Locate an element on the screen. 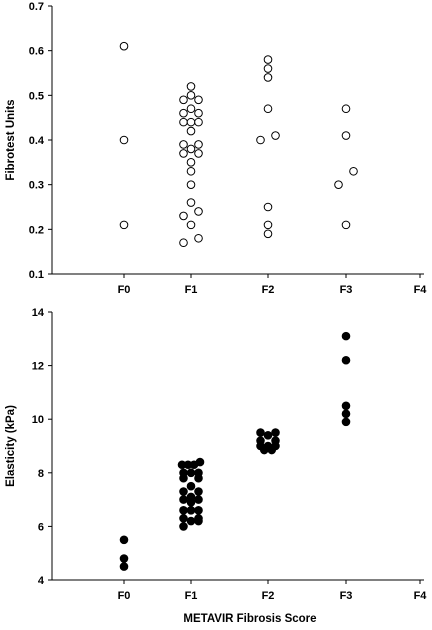 This screenshot has width=432, height=630. y-tick-label: 0.4 is located at coordinates (37, 141).